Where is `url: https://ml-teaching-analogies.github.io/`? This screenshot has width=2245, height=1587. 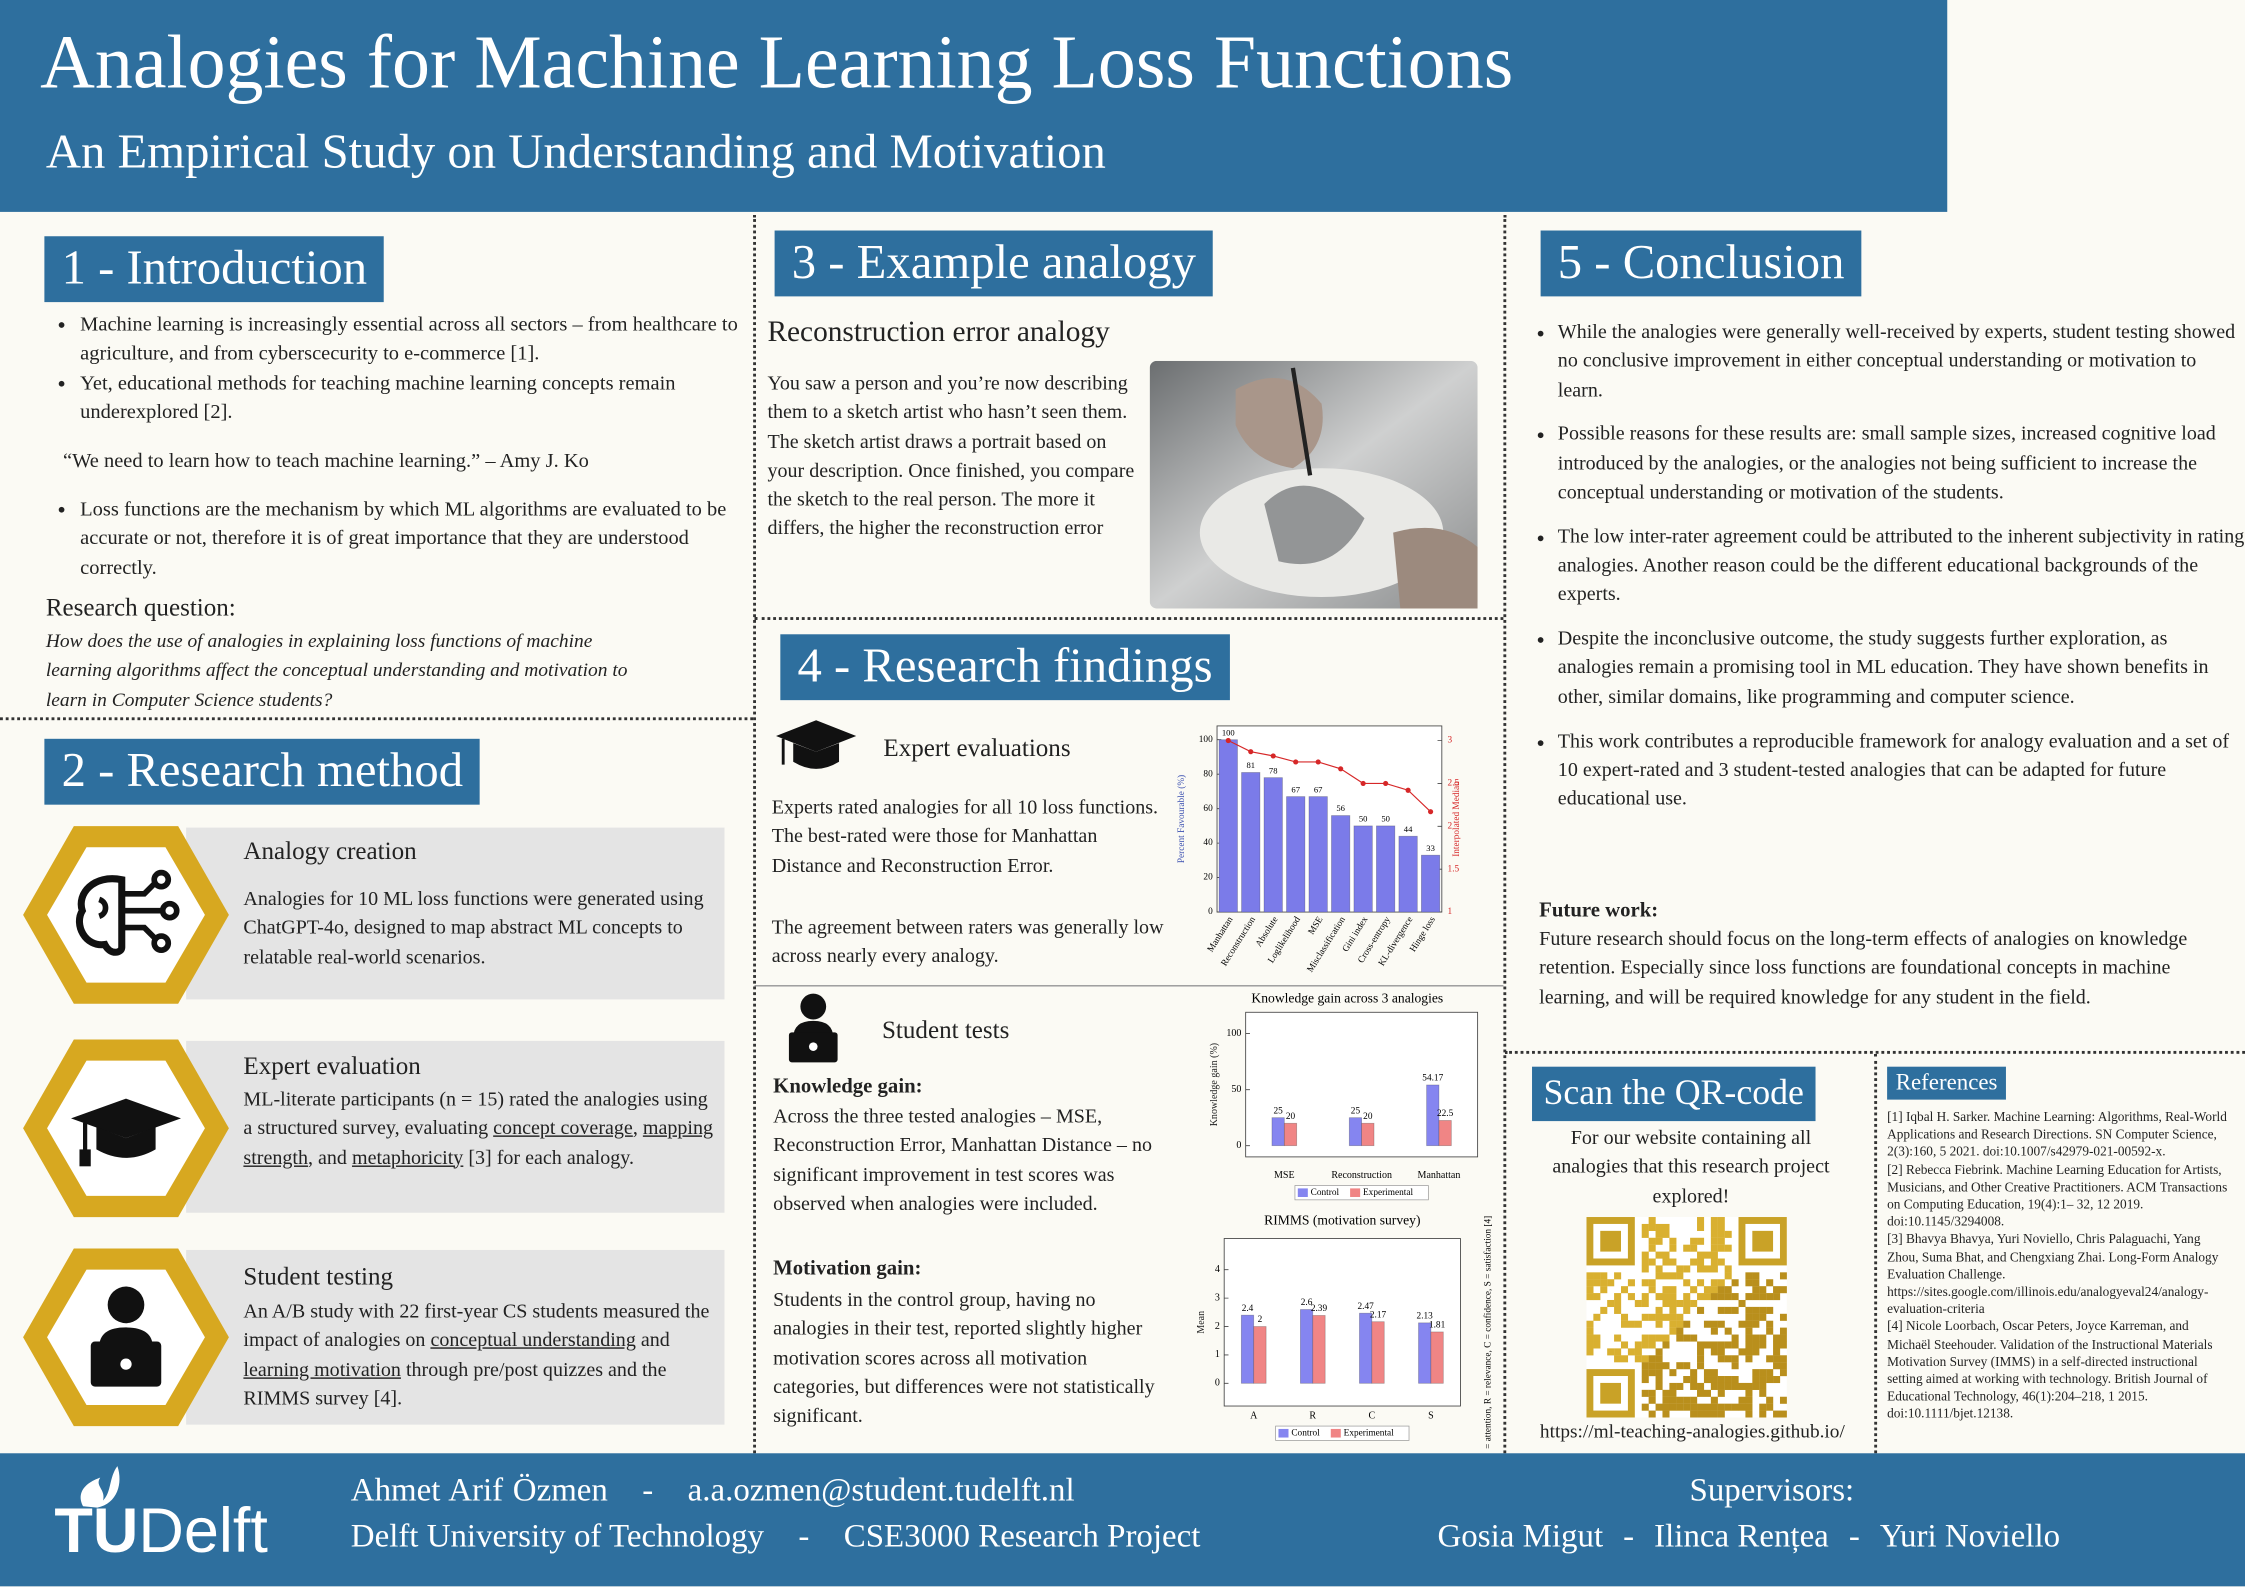 url: https://ml-teaching-analogies.github.io/ is located at coordinates (1692, 1431).